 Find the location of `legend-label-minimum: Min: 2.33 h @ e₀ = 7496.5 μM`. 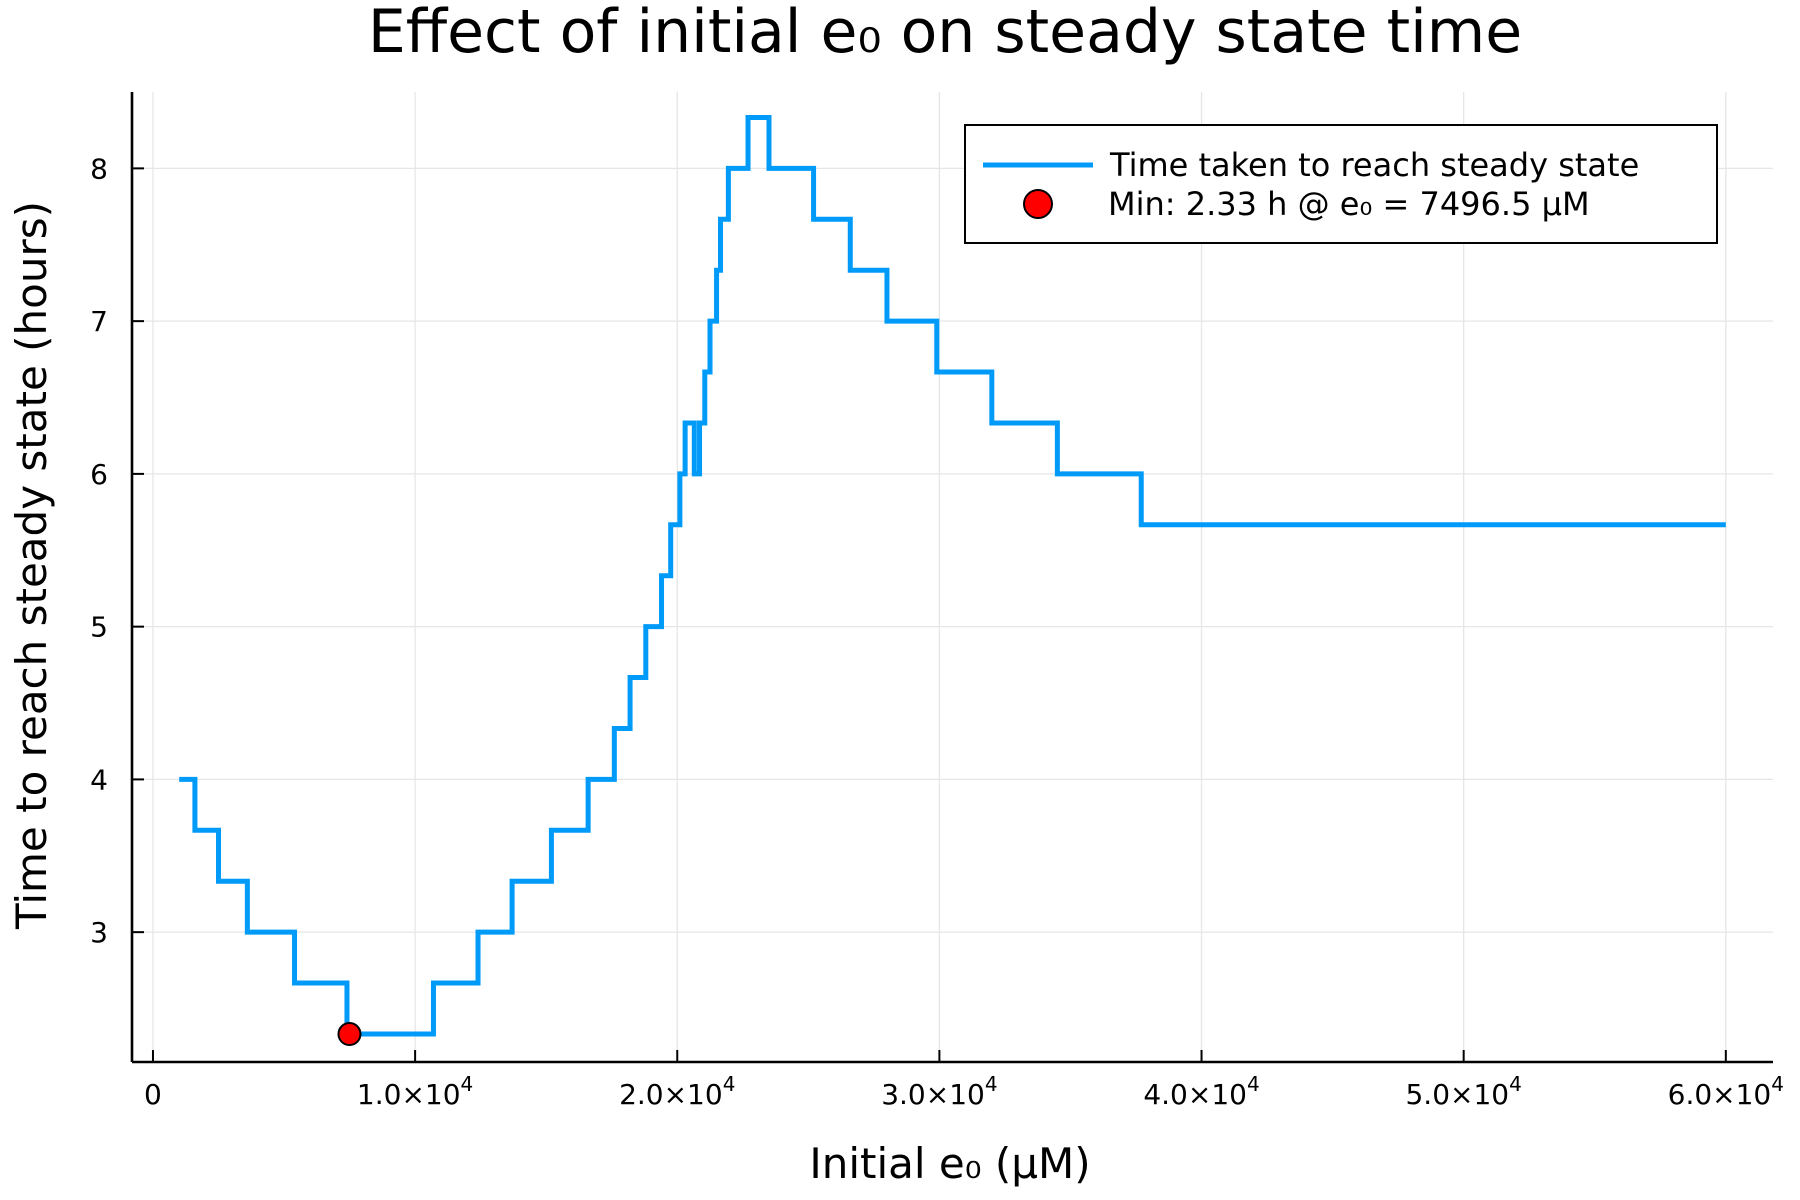

legend-label-minimum: Min: 2.33 h @ e₀ = 7496.5 μM is located at coordinates (1349, 204).